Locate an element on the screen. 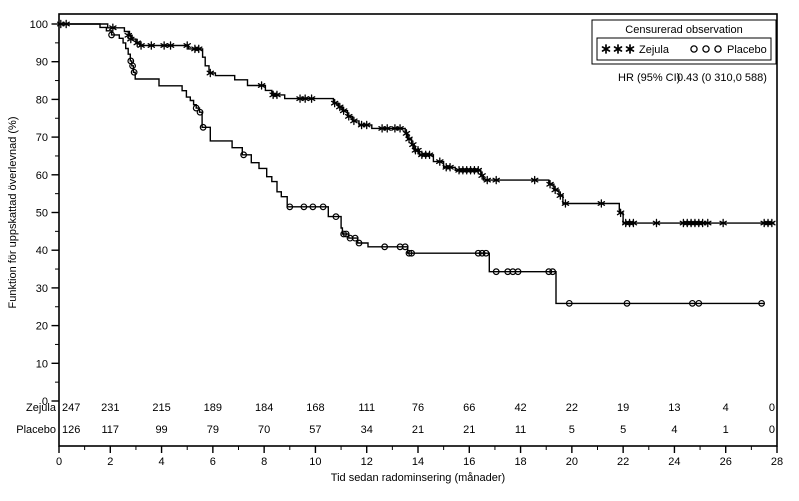  y-tick-label: 60 is located at coordinates (42, 176).